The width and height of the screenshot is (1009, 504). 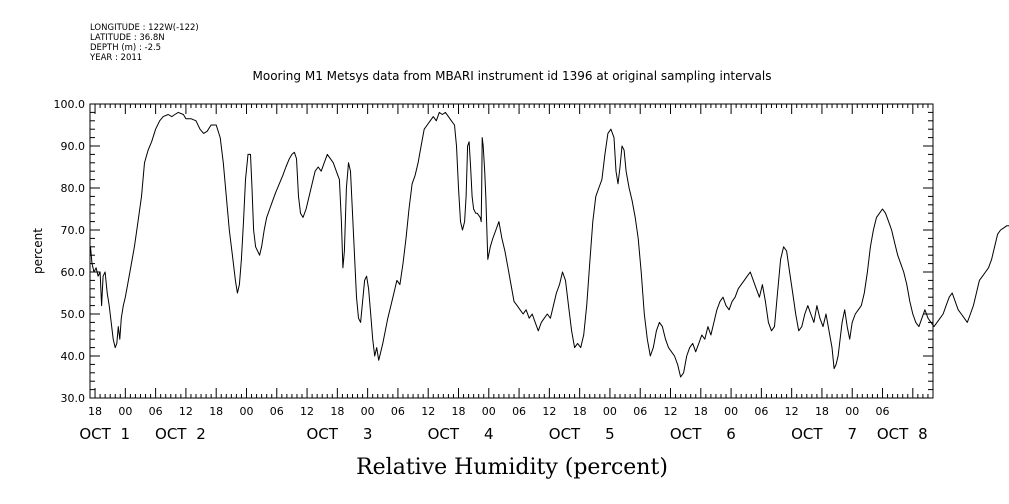 What do you see at coordinates (73, 146) in the screenshot?
I see `y-tick-label: 90.0` at bounding box center [73, 146].